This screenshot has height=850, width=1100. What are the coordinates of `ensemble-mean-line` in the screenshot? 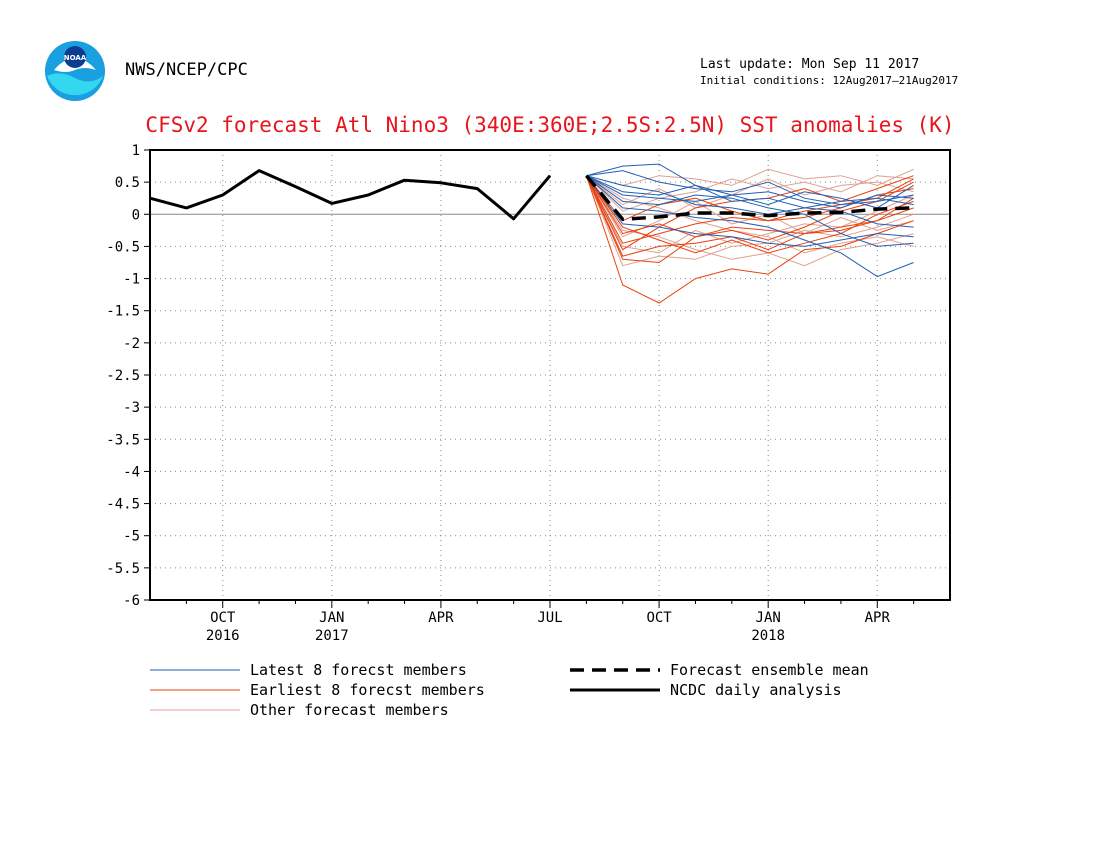 It's located at (749, 198).